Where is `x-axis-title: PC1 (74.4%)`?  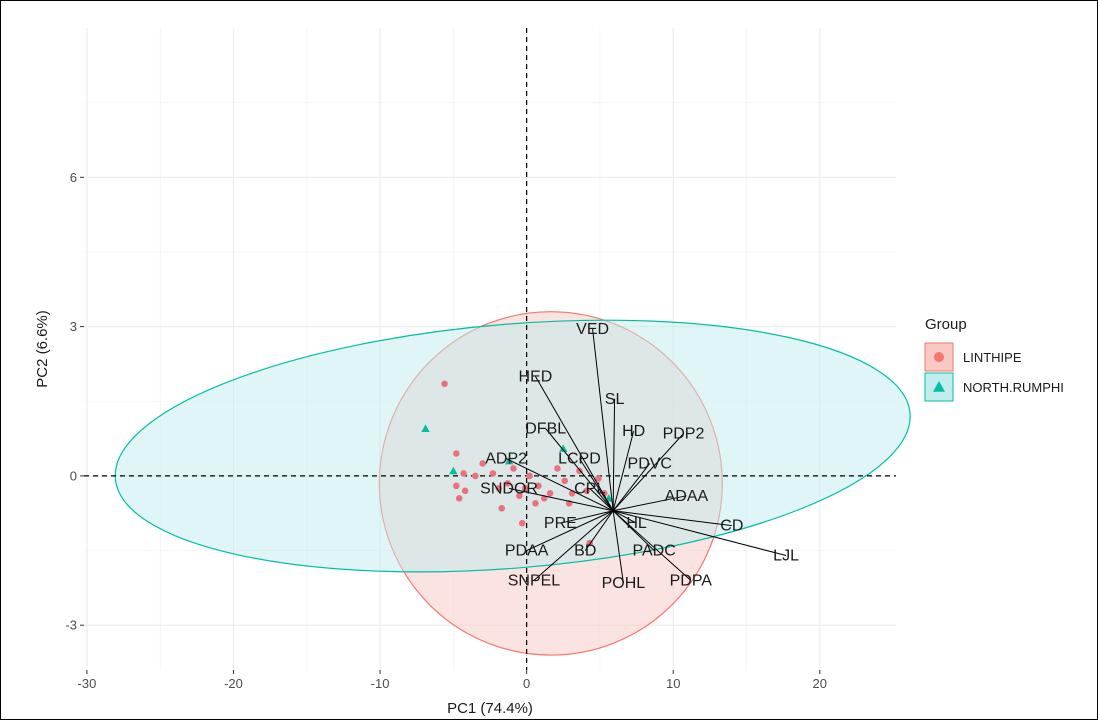
x-axis-title: PC1 (74.4%) is located at coordinates (490, 708).